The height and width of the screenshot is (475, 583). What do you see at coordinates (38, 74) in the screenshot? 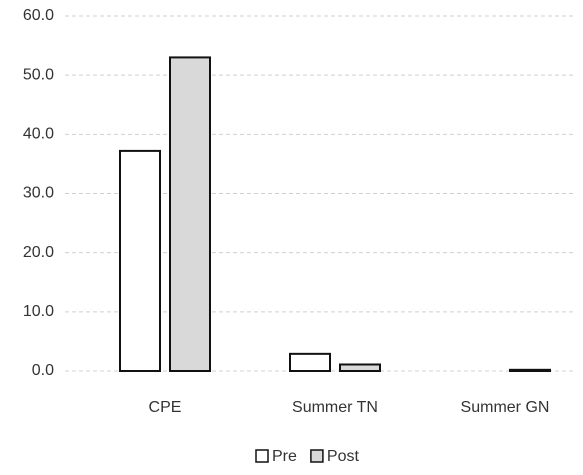
I see `y-tick-label: 50.0` at bounding box center [38, 74].